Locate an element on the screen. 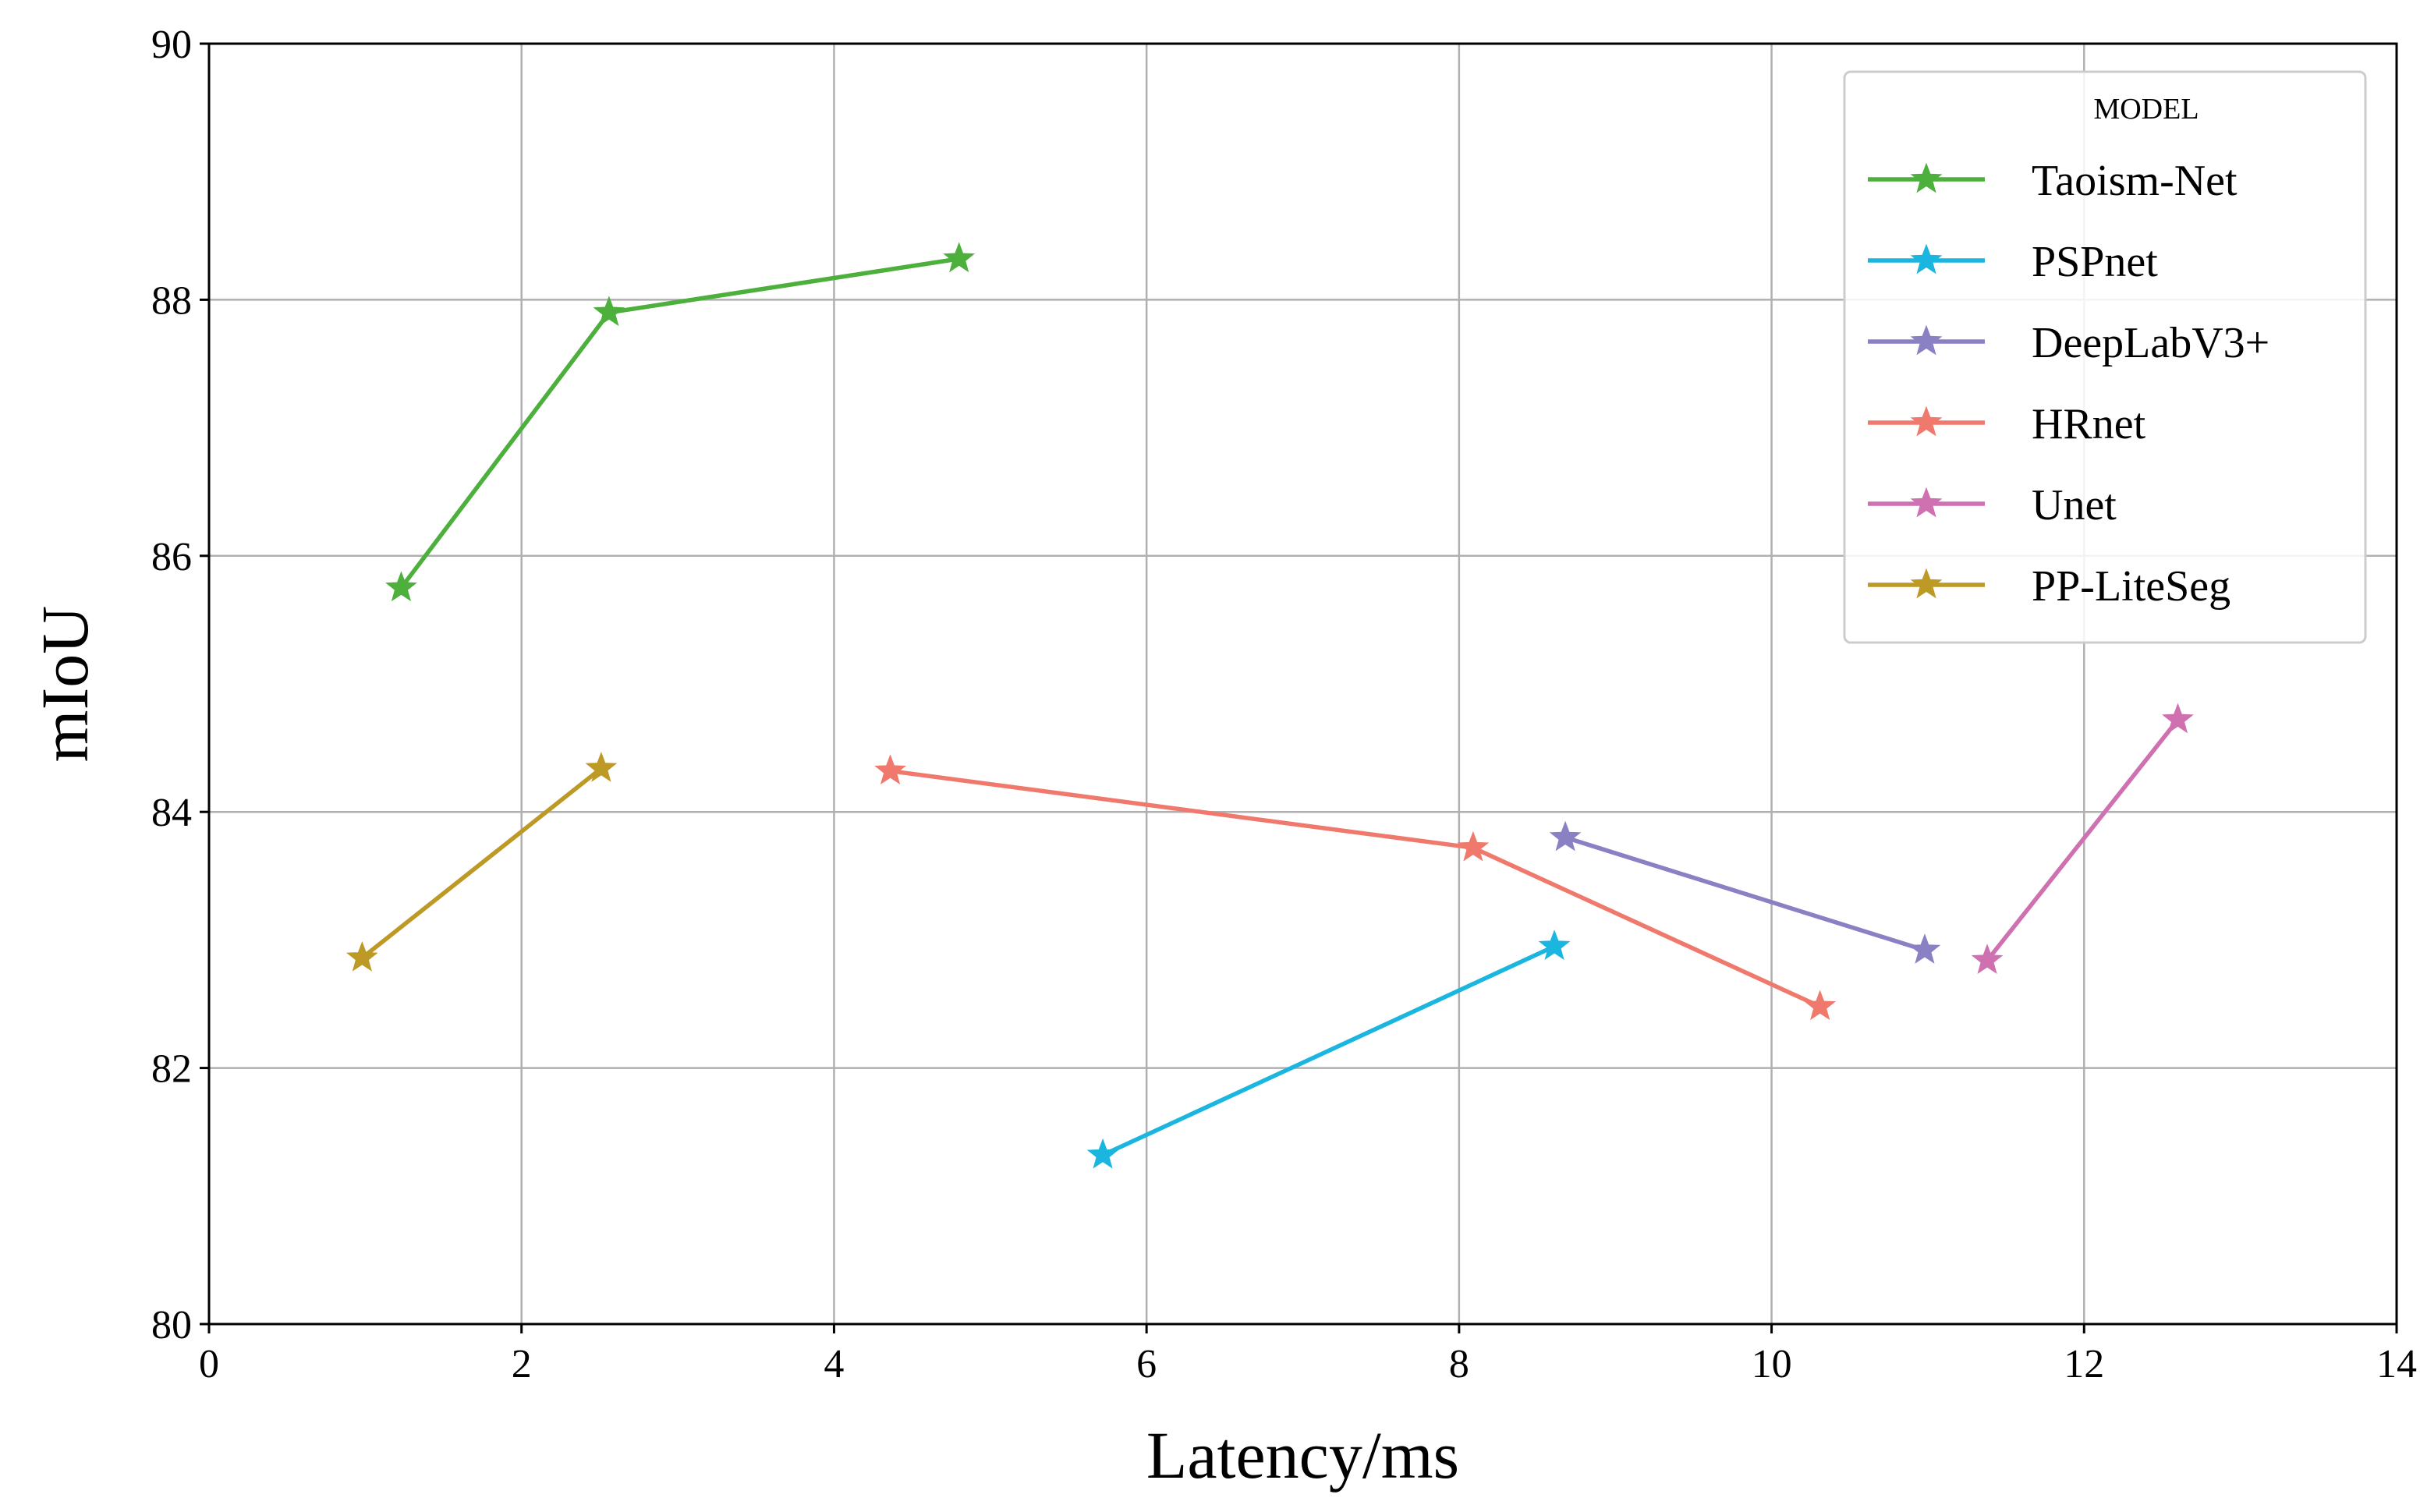  y-tick-label: 82 is located at coordinates (171, 1069).